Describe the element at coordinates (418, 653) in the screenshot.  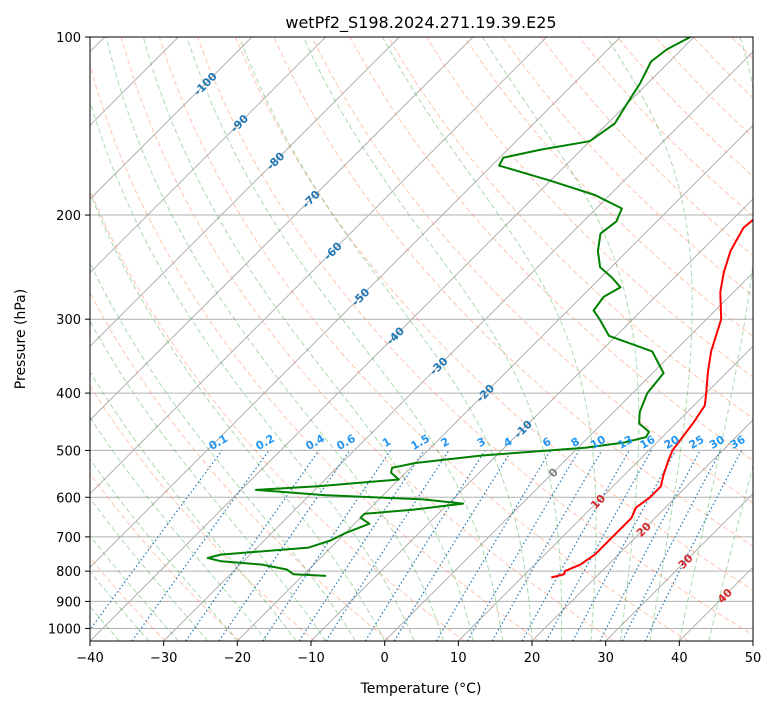
I see `x-axis: −40 −30 −20 −10 0 10 20 30 40 50` at that location.